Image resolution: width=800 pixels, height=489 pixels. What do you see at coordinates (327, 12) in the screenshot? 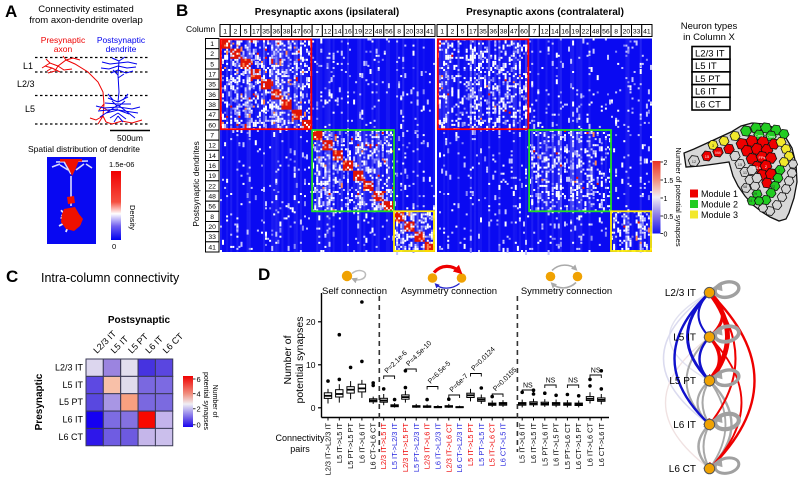
I see `svg-text:Presynaptic axons (ipsilateral: Presynaptic axons (ipsilateral)` at bounding box center [327, 12].